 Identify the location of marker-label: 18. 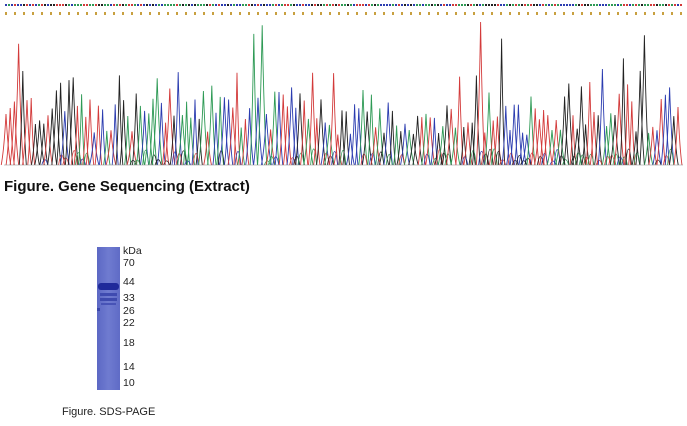
(129, 343).